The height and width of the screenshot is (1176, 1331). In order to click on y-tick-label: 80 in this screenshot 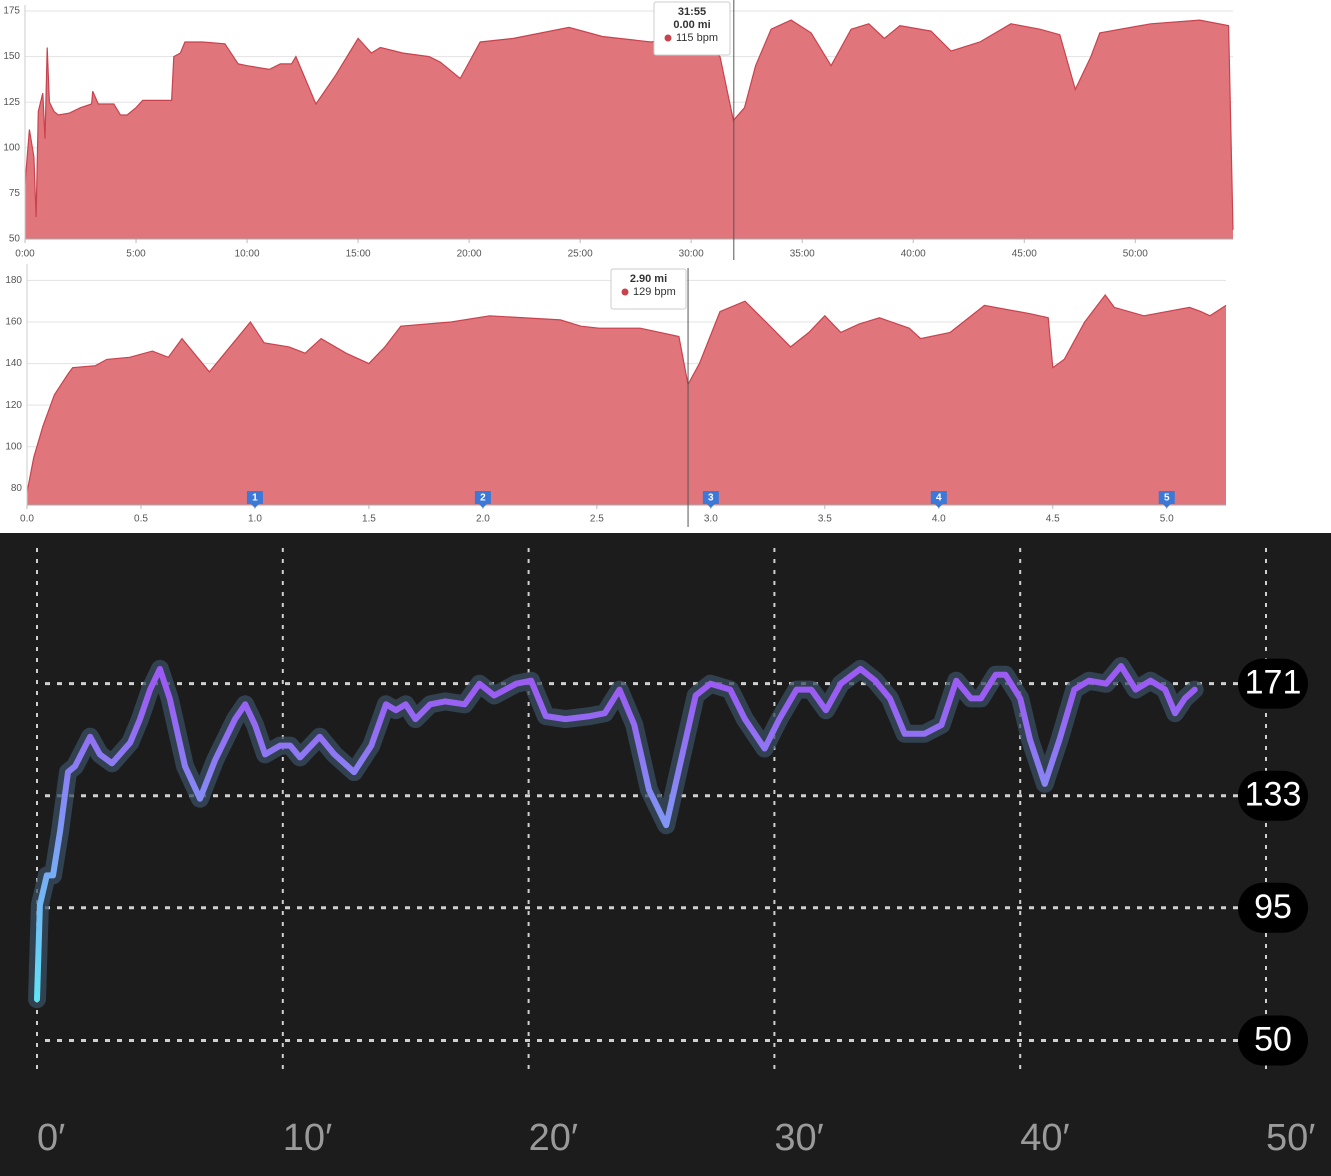, I will do `click(17, 488)`.